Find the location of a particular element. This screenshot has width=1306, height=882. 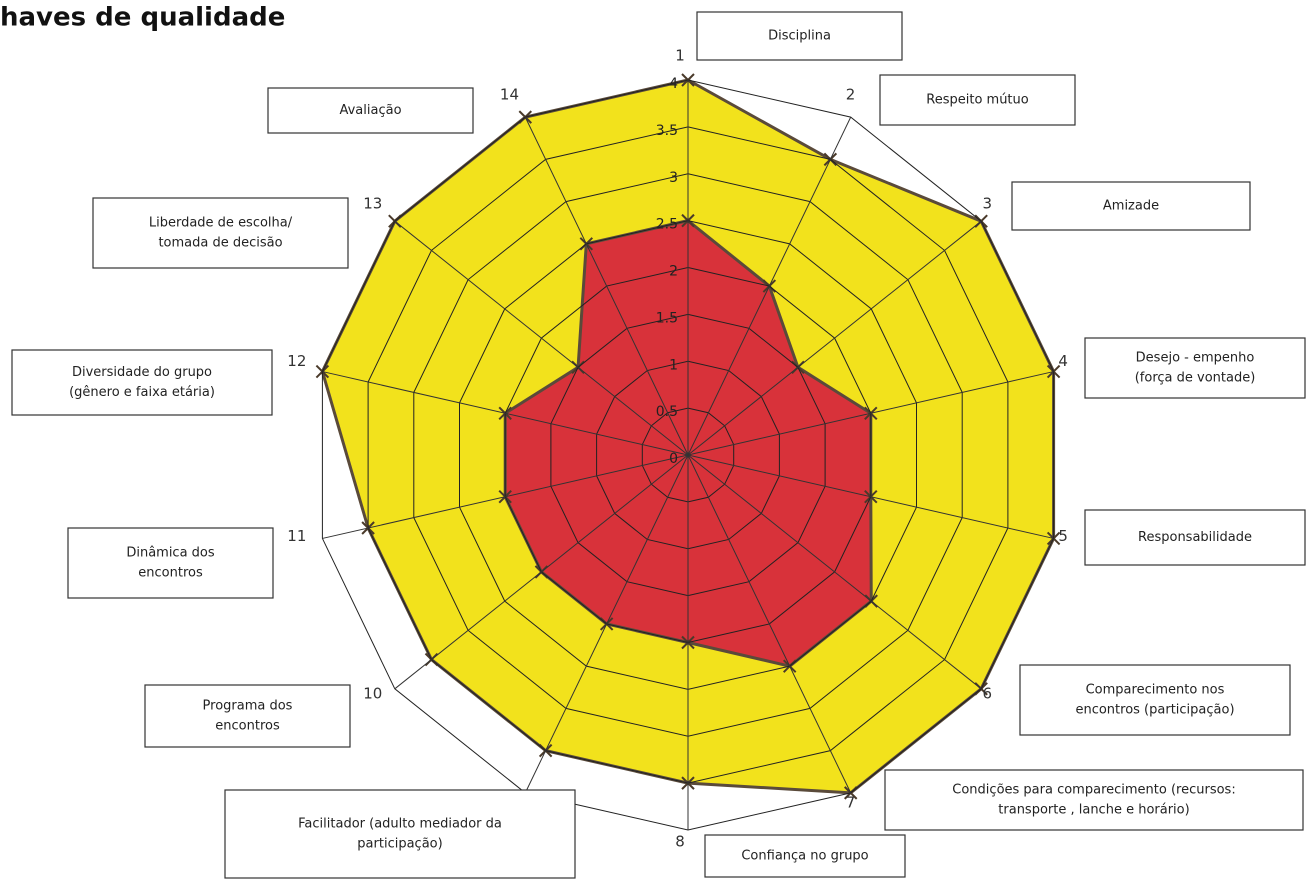

category-label: Liberdade de escolha/tomada de decisão is located at coordinates (220, 233).